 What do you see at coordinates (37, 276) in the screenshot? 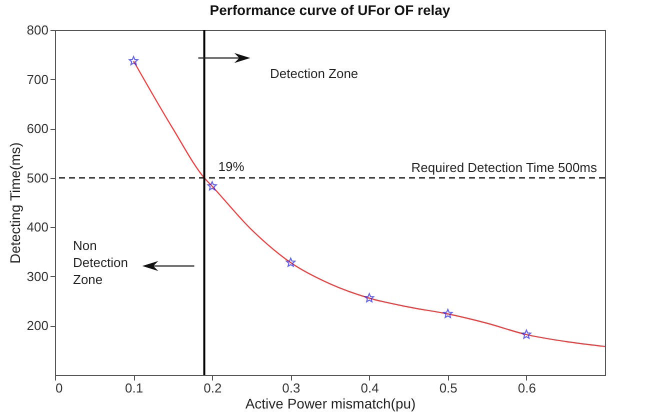
I see `y-tick-label: 300` at bounding box center [37, 276].